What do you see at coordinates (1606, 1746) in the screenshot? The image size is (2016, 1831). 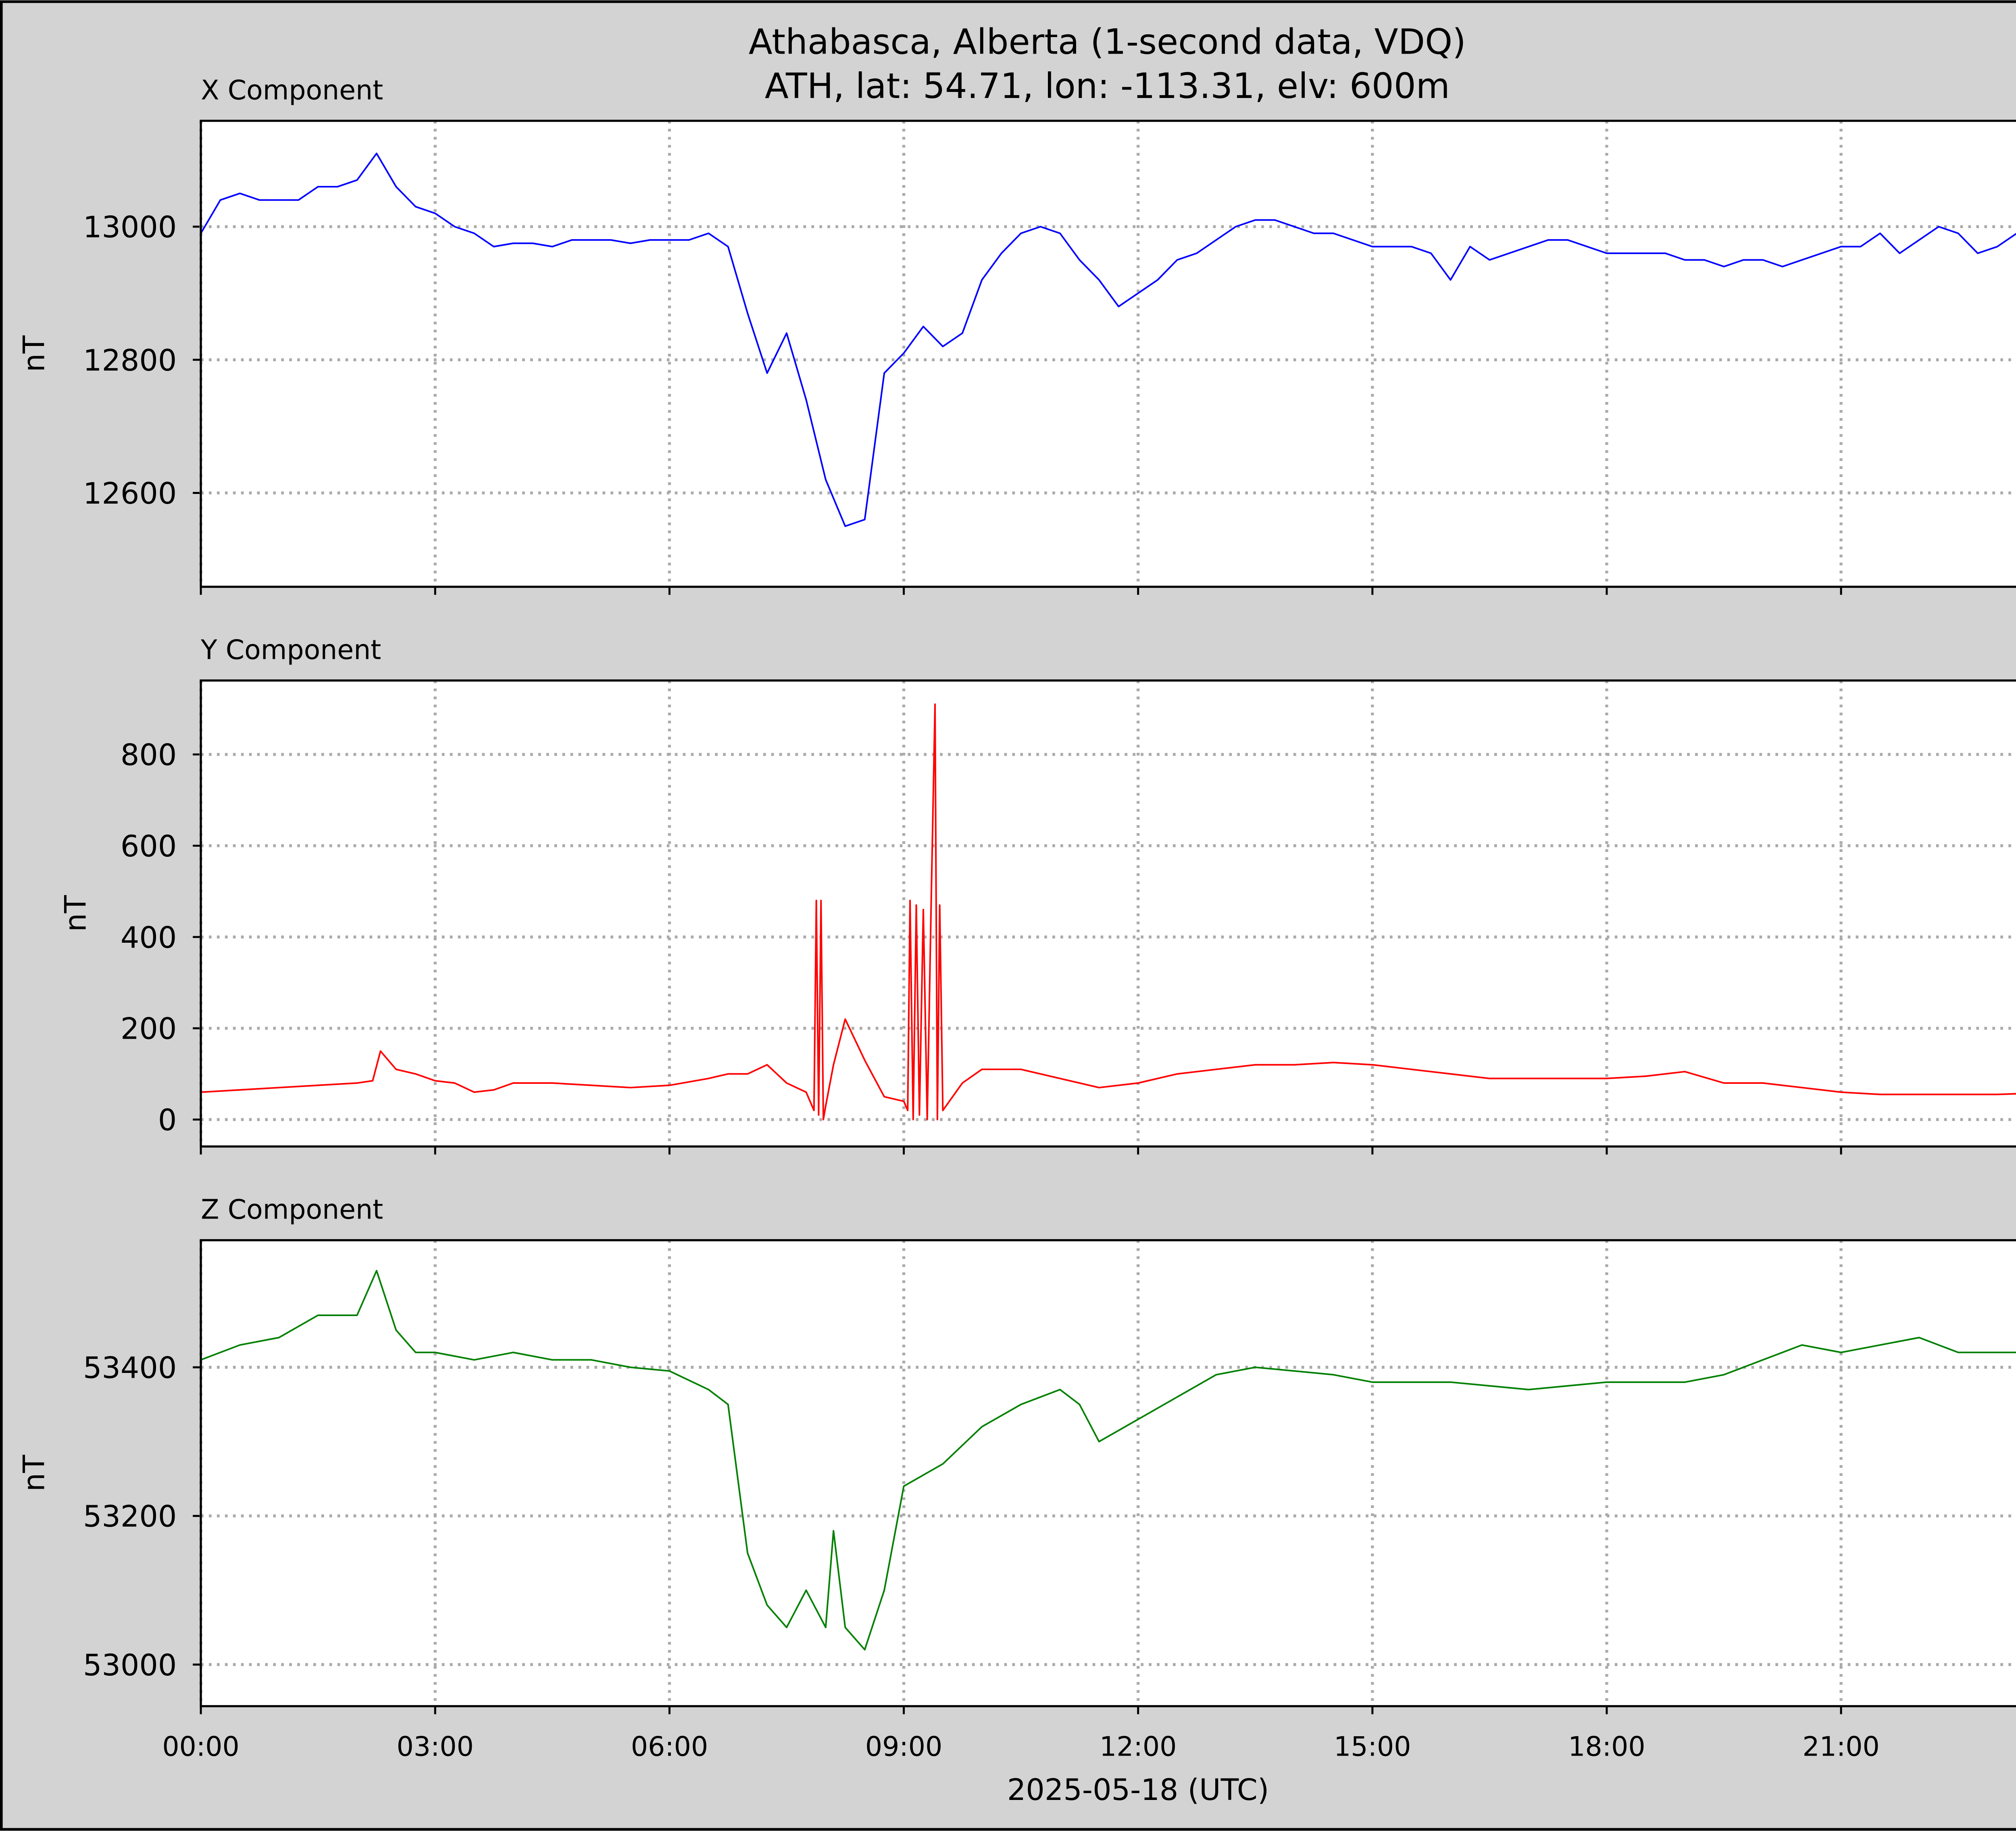 I see `x-tick-label: 18:00` at bounding box center [1606, 1746].